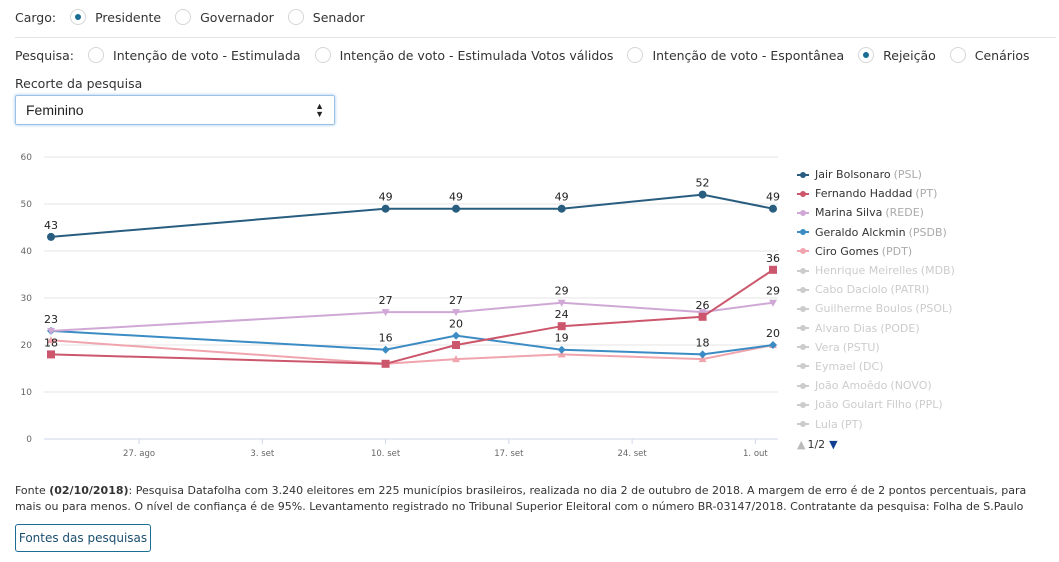 The width and height of the screenshot is (1059, 562). I want to click on data-label: 43, so click(51, 225).